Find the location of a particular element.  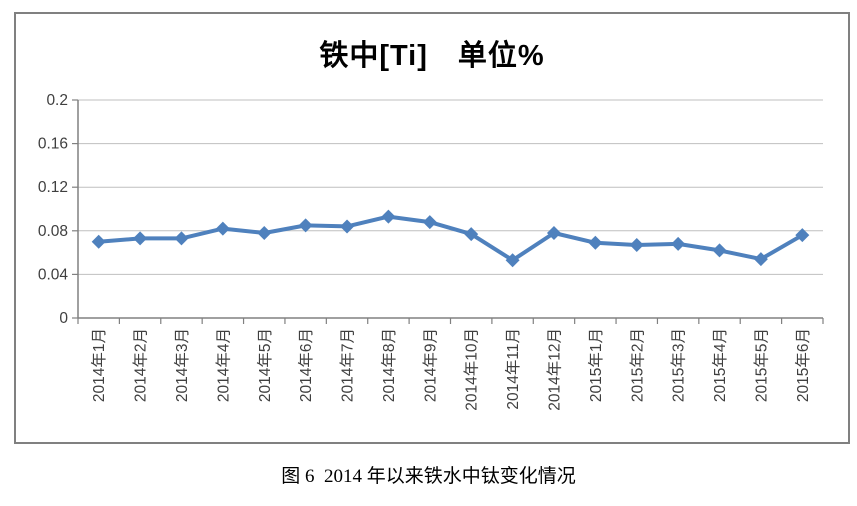

y-tick-label: 0.04 is located at coordinates (53, 274).